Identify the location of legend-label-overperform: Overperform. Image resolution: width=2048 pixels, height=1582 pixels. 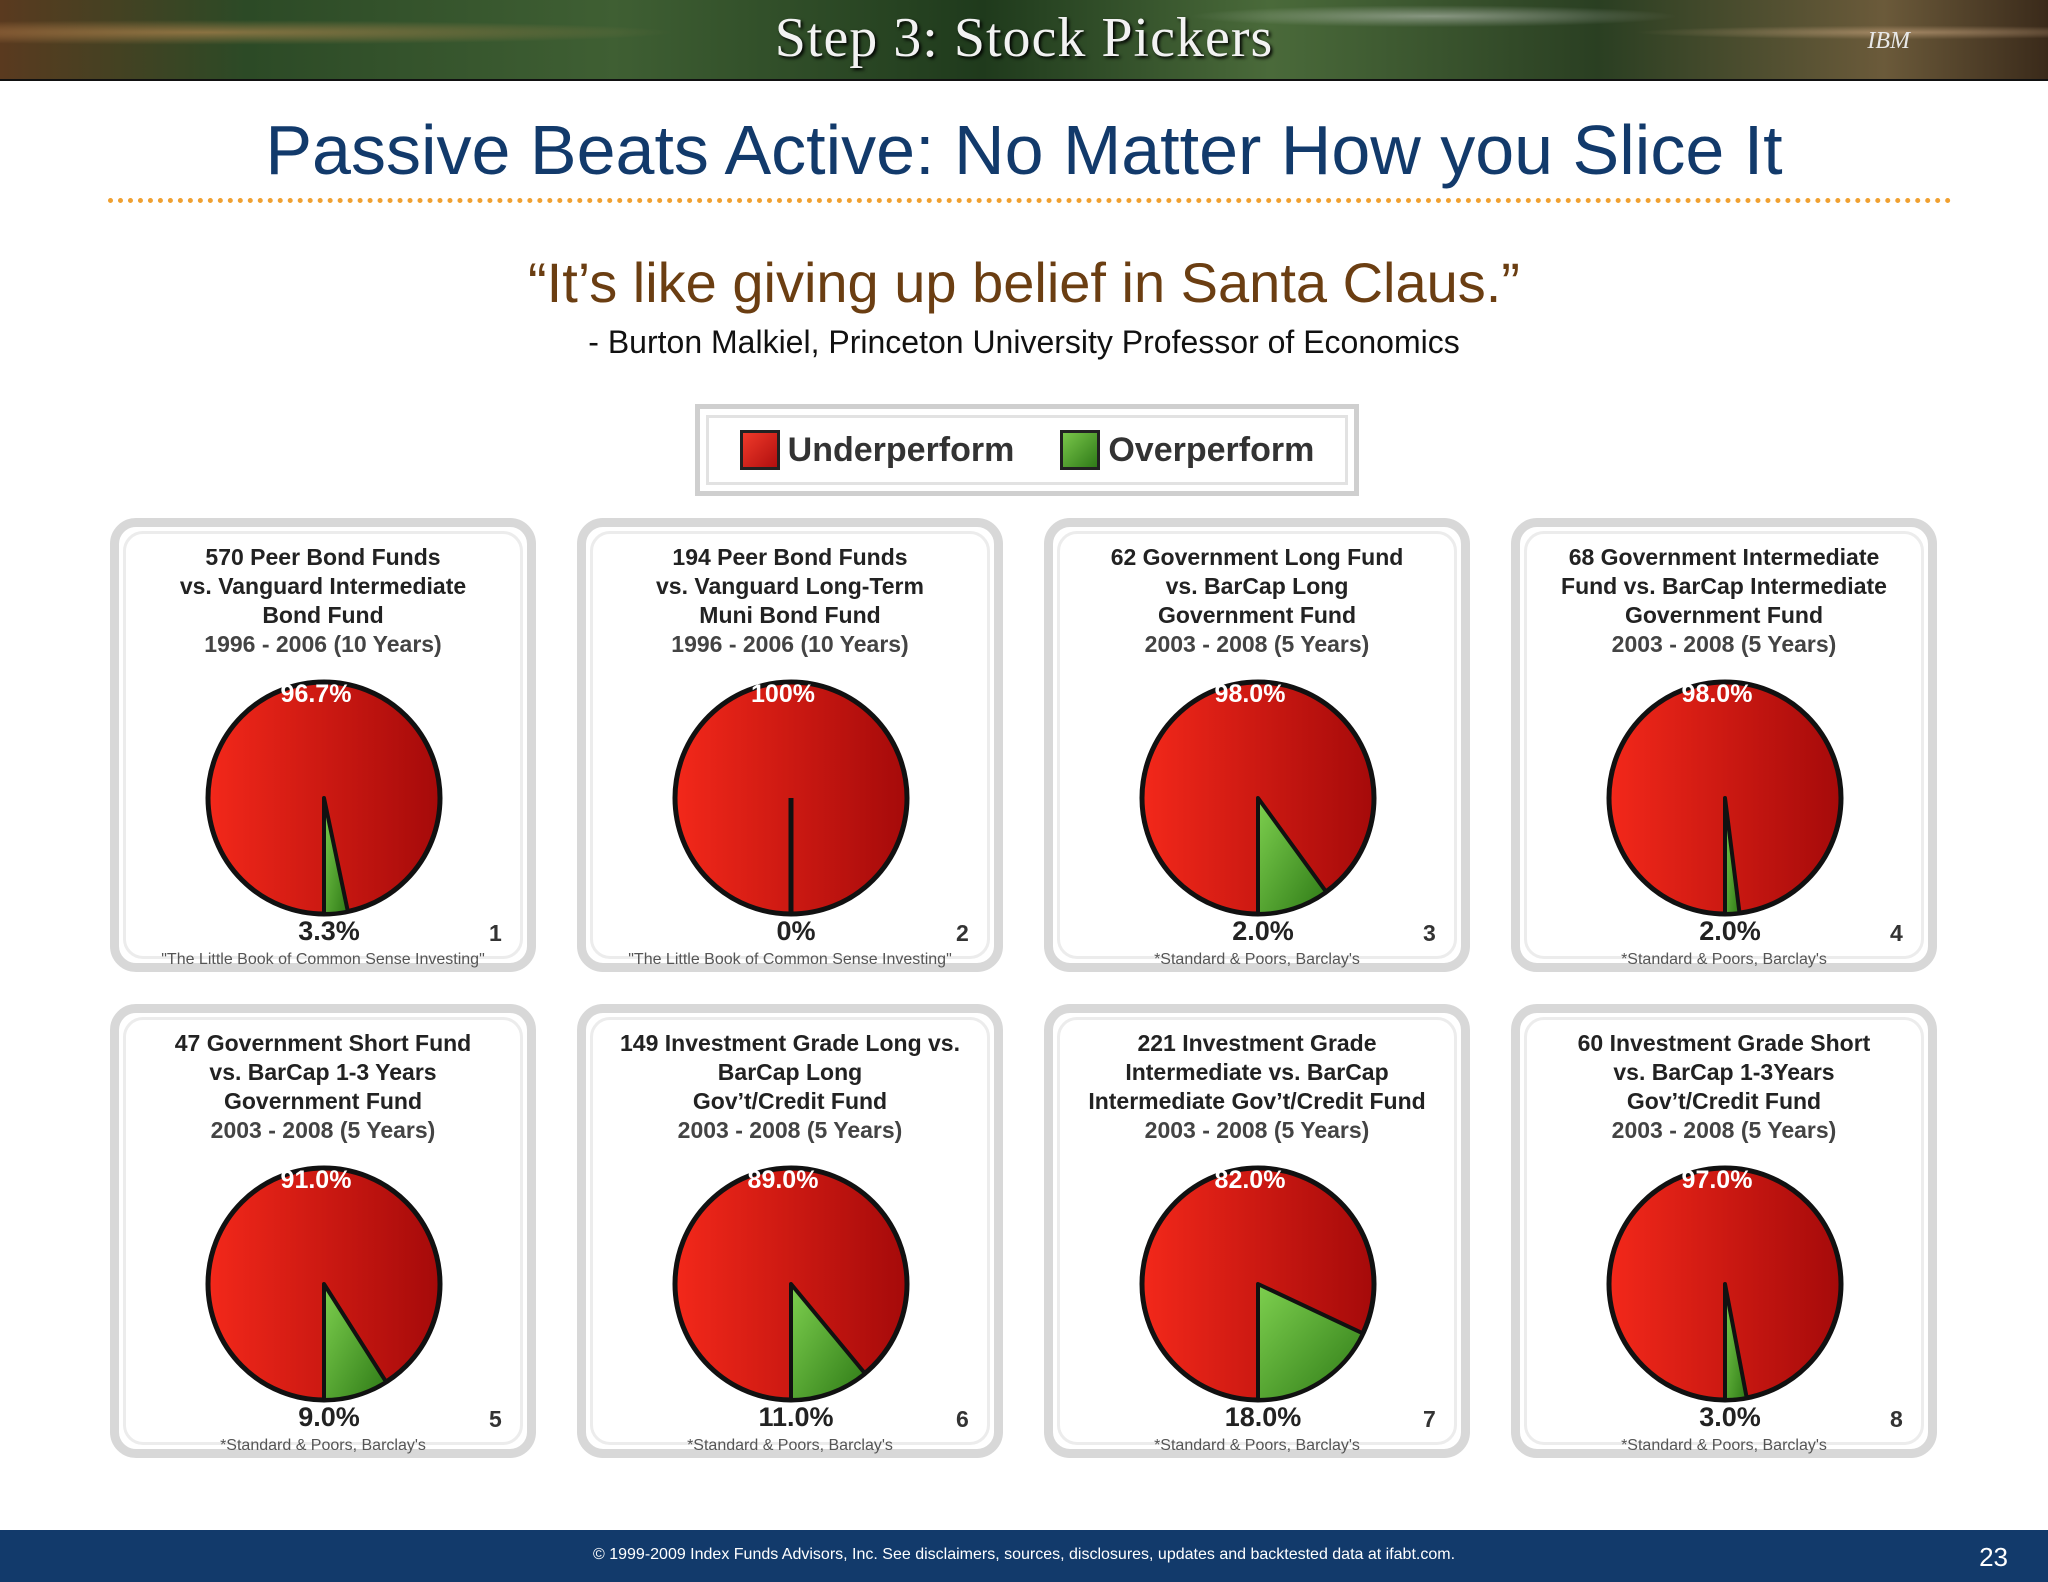
(1211, 449).